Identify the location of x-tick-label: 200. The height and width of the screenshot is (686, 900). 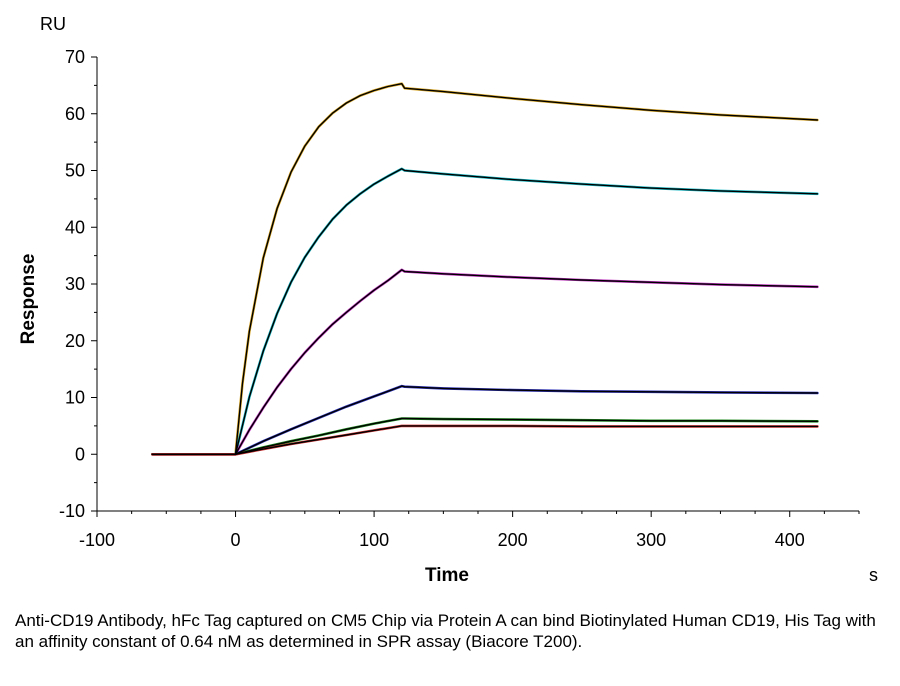
(513, 540).